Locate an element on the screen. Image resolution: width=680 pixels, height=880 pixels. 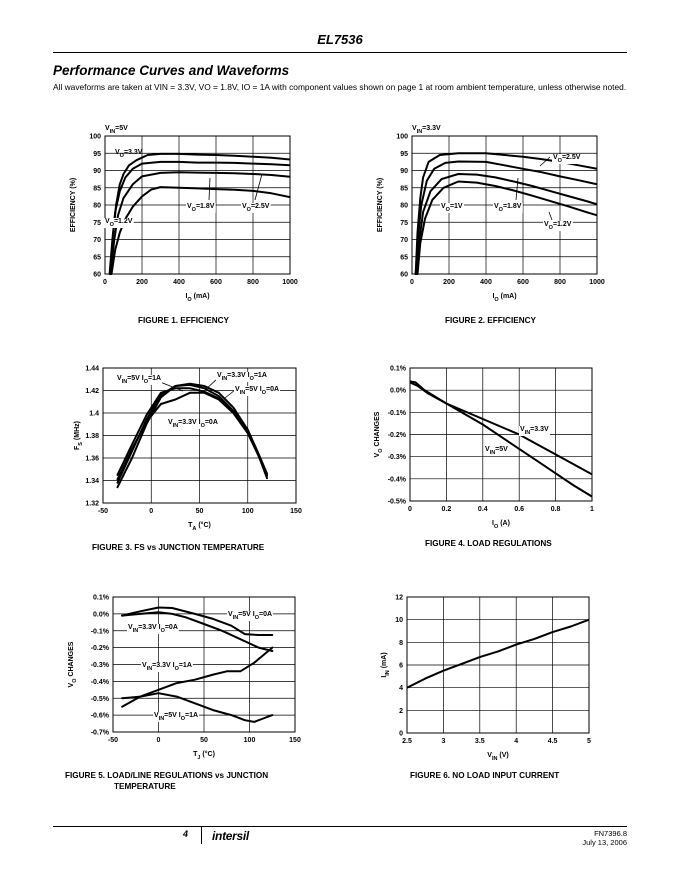
plot-frame is located at coordinates (204, 664).